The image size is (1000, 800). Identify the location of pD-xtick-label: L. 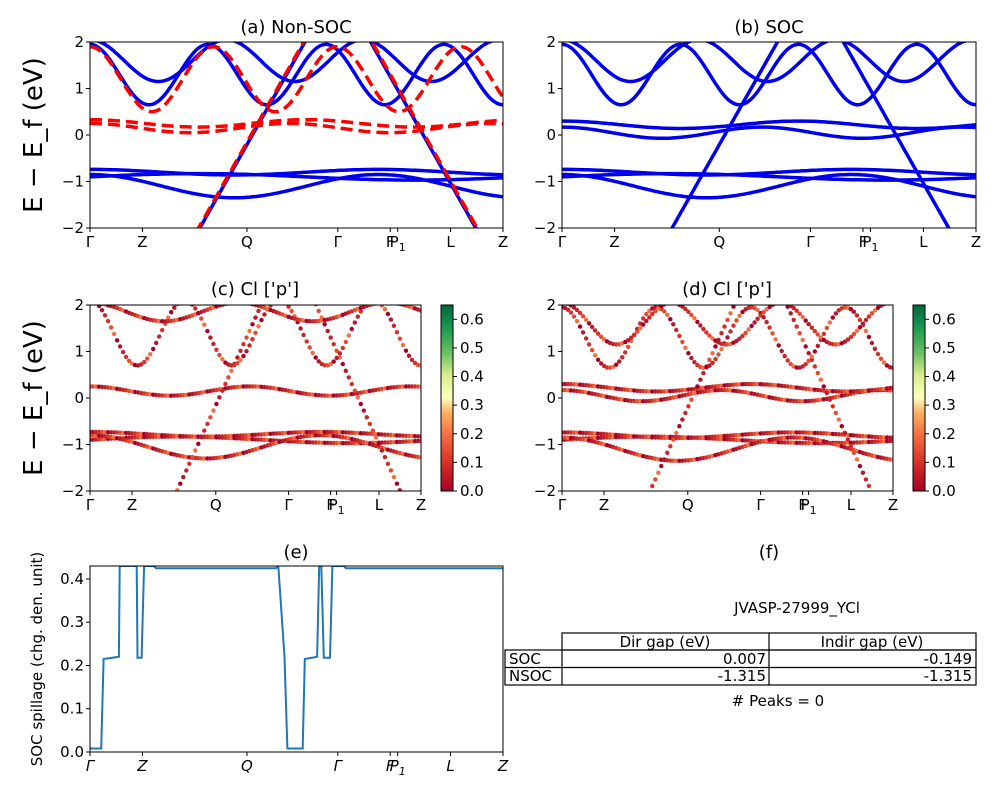
(851, 505).